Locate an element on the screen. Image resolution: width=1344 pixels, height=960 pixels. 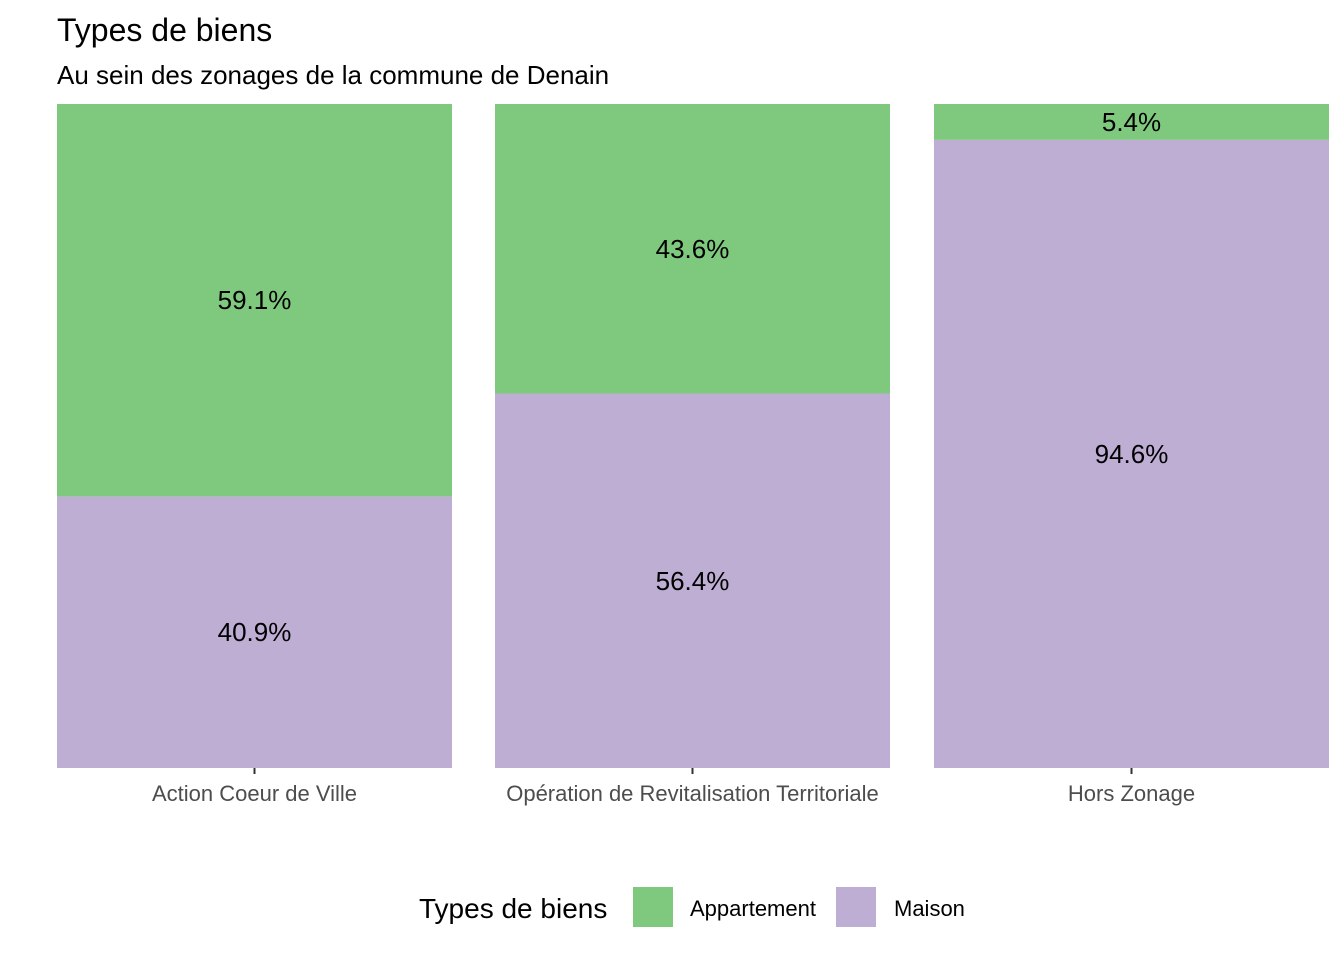
bar-label-appartement-2: 5.4% is located at coordinates (1131, 122).